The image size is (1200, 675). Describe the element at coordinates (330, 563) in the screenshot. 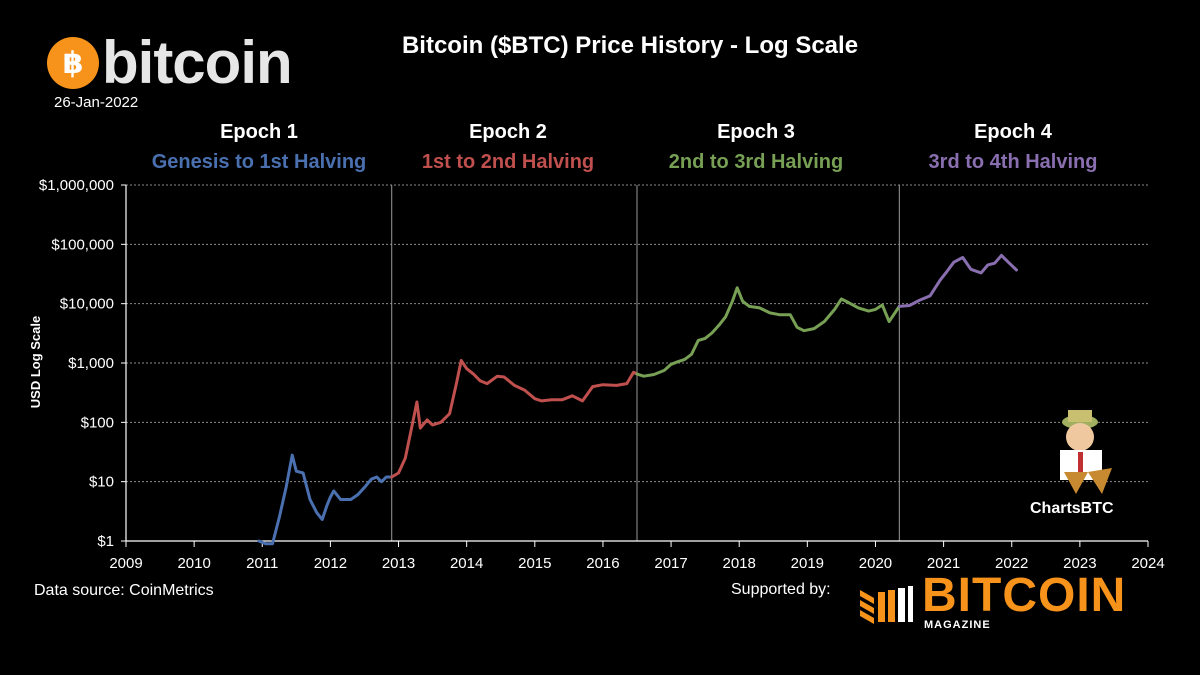

I see `x-tick-label: 2012` at that location.